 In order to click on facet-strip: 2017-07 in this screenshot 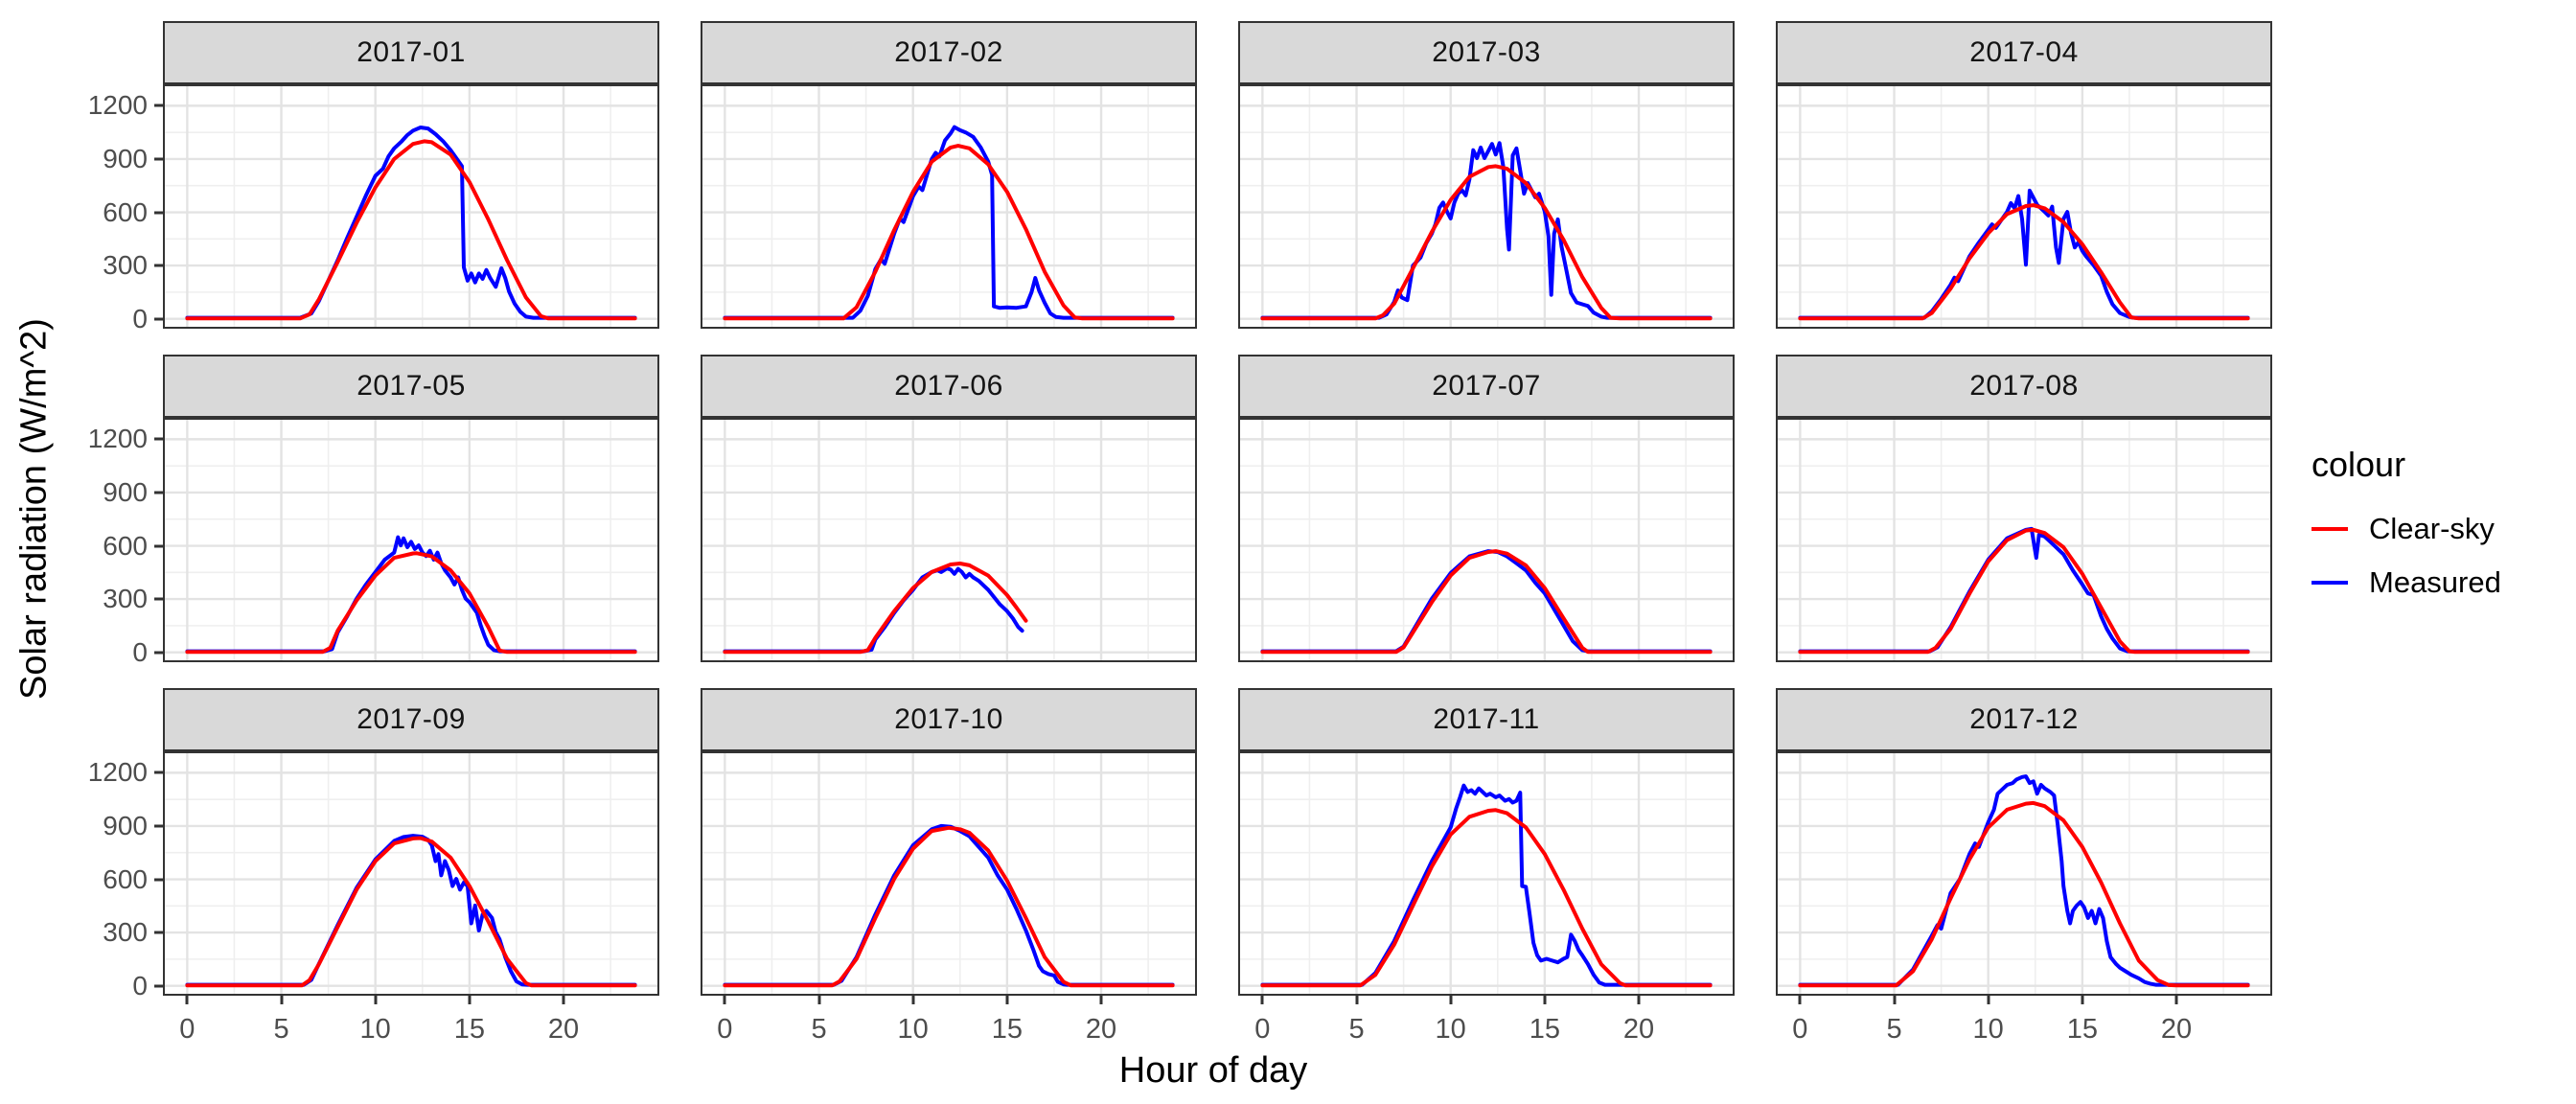, I will do `click(1486, 386)`.